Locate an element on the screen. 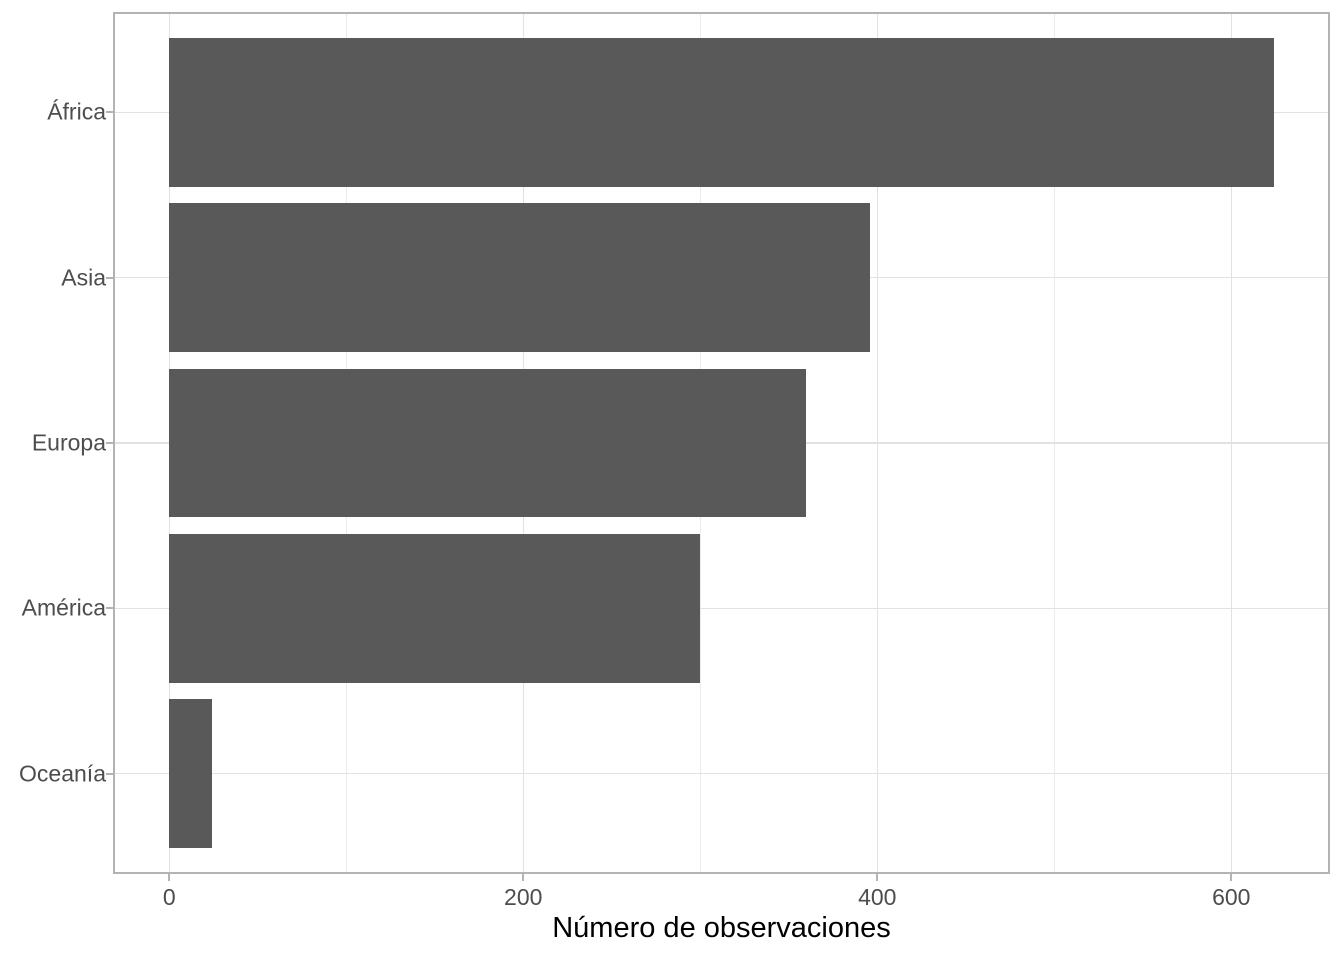 The height and width of the screenshot is (960, 1344). x-axis-tick-label: 400 is located at coordinates (877, 897).